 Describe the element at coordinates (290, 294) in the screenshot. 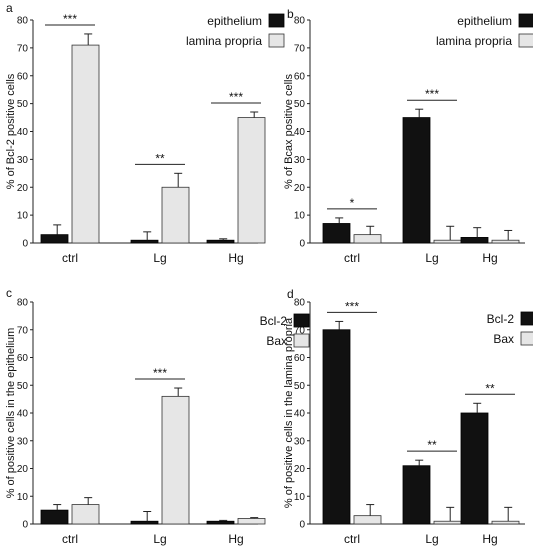

I see `panel-label: d` at that location.